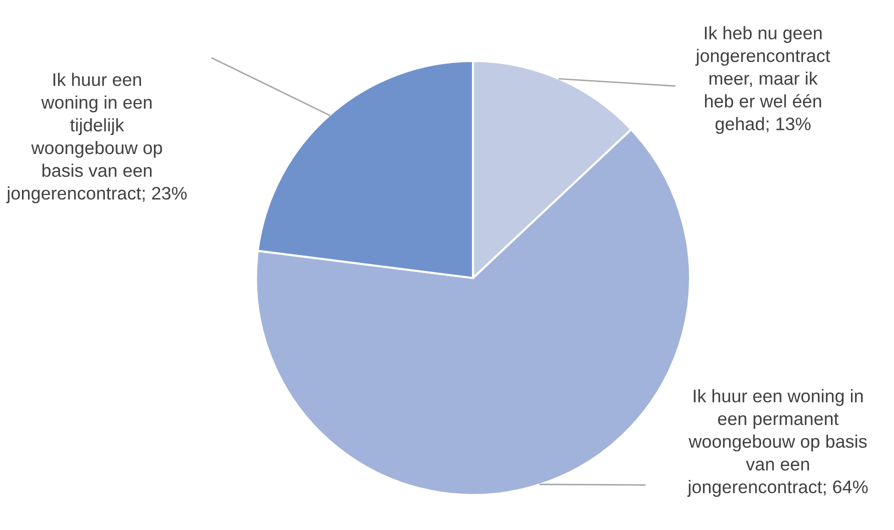  I want to click on slice-label: Ik huur een woning in een tijdelijk woongebouw op basis van een jongerencontract; 23%, so click(96, 138).